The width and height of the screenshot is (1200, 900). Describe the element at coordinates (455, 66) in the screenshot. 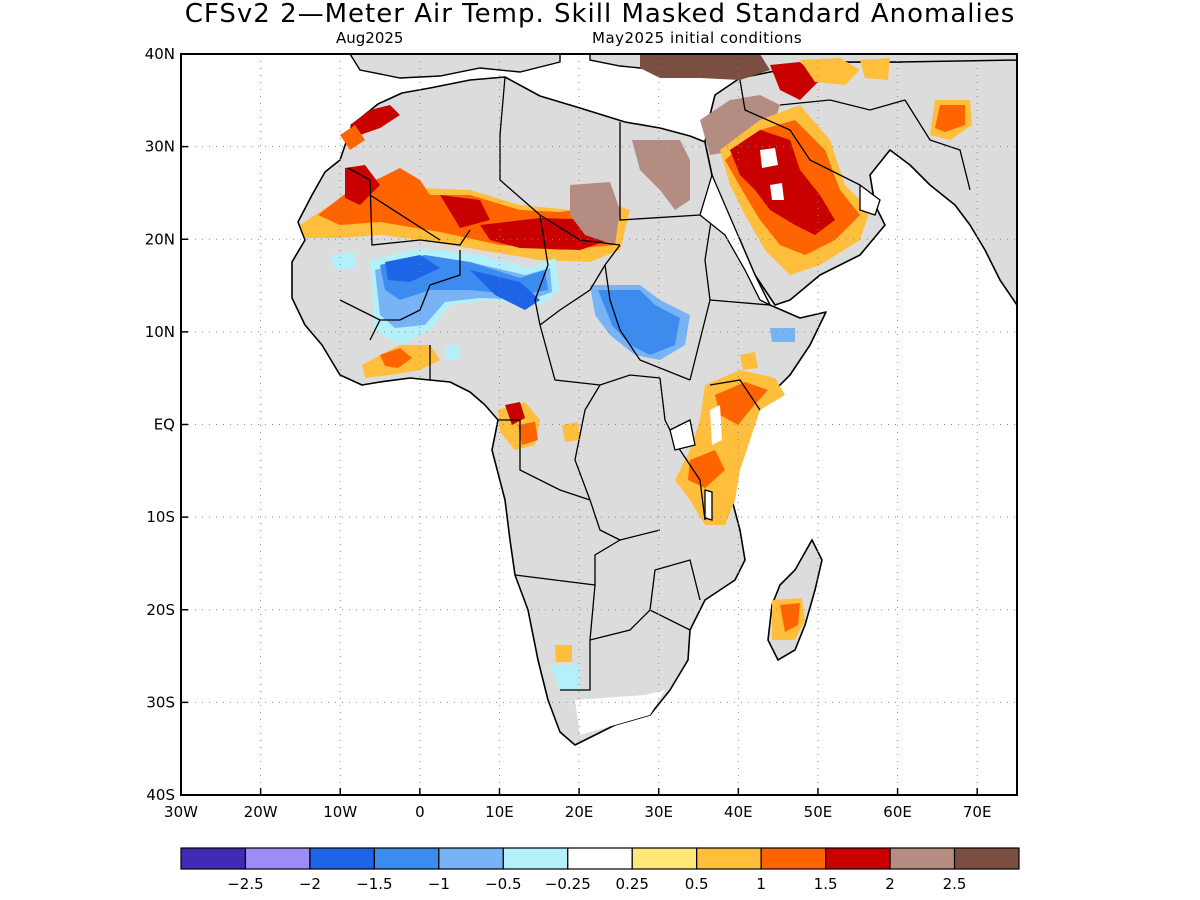

I see `europe-coast` at that location.